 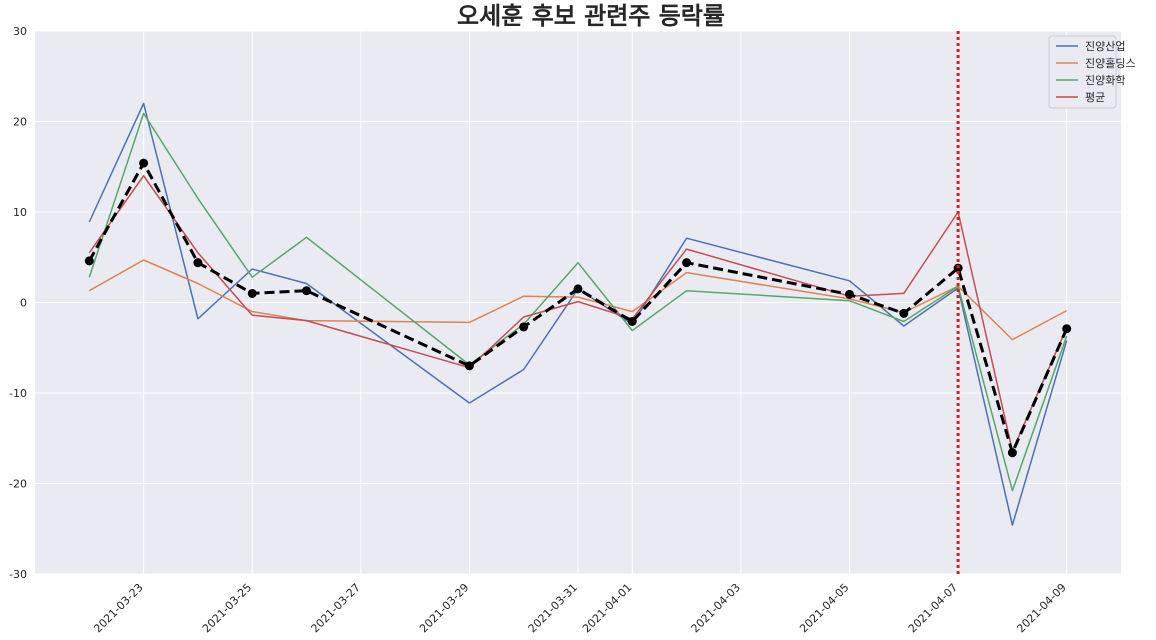 What do you see at coordinates (18, 484) in the screenshot?
I see `y-tick-label: -20` at bounding box center [18, 484].